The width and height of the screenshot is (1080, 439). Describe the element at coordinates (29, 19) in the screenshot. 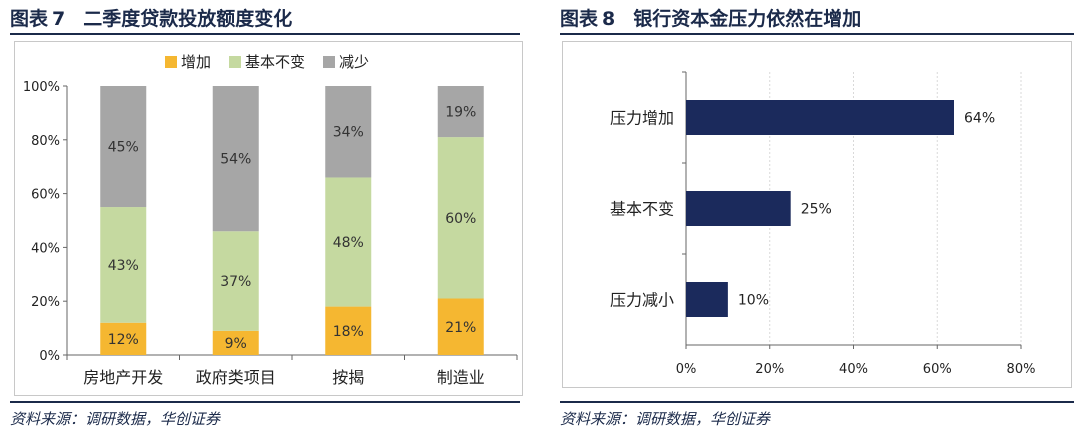

I see `figure-7-label: 图表` at that location.